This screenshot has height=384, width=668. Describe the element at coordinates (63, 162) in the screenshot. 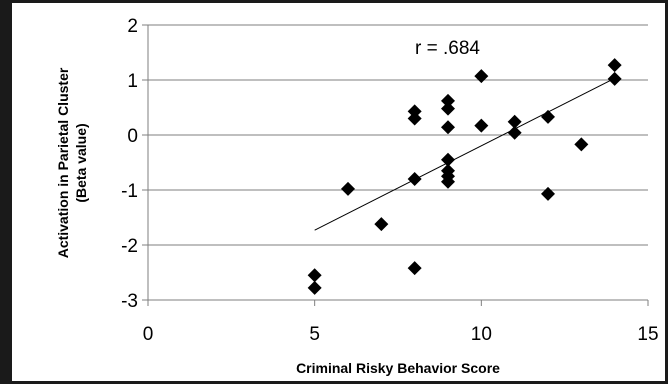

I see `y-axis-title: Activation in Parietal Cluster` at that location.